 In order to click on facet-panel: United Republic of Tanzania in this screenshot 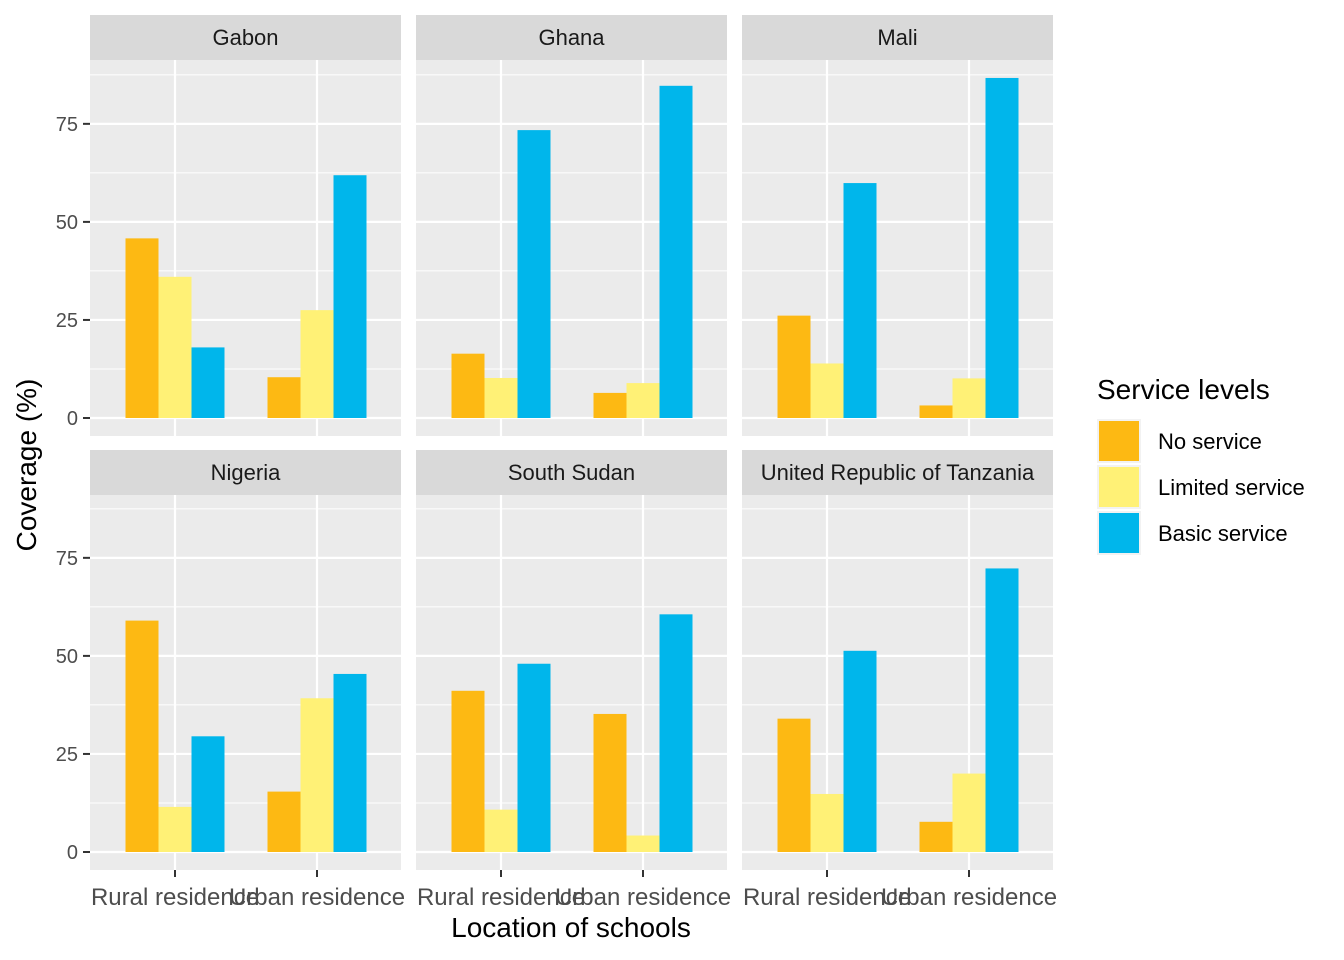, I will do `click(897, 660)`.